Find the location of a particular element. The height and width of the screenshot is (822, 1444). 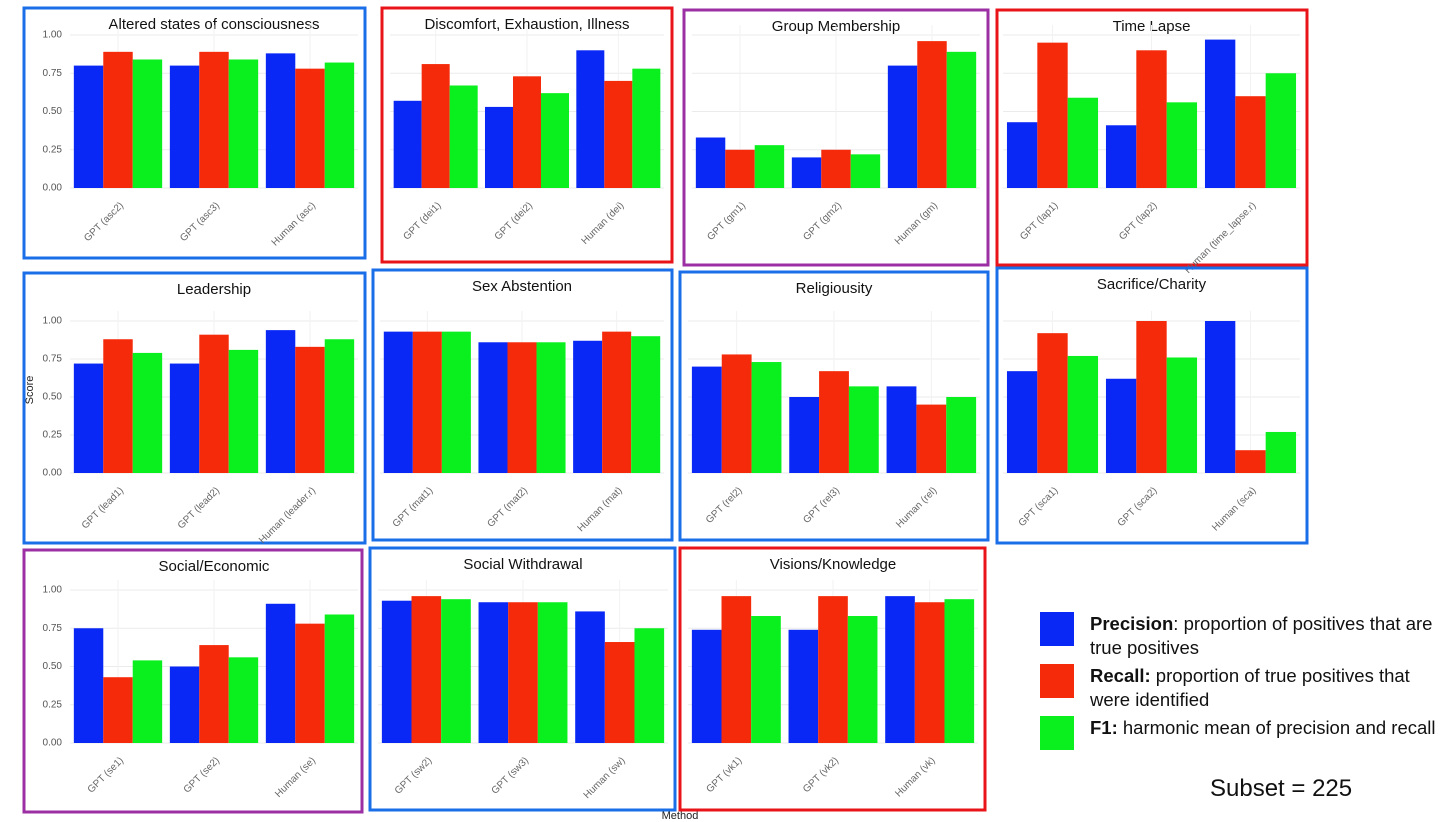

legend-name: Recall: is located at coordinates (1120, 675).